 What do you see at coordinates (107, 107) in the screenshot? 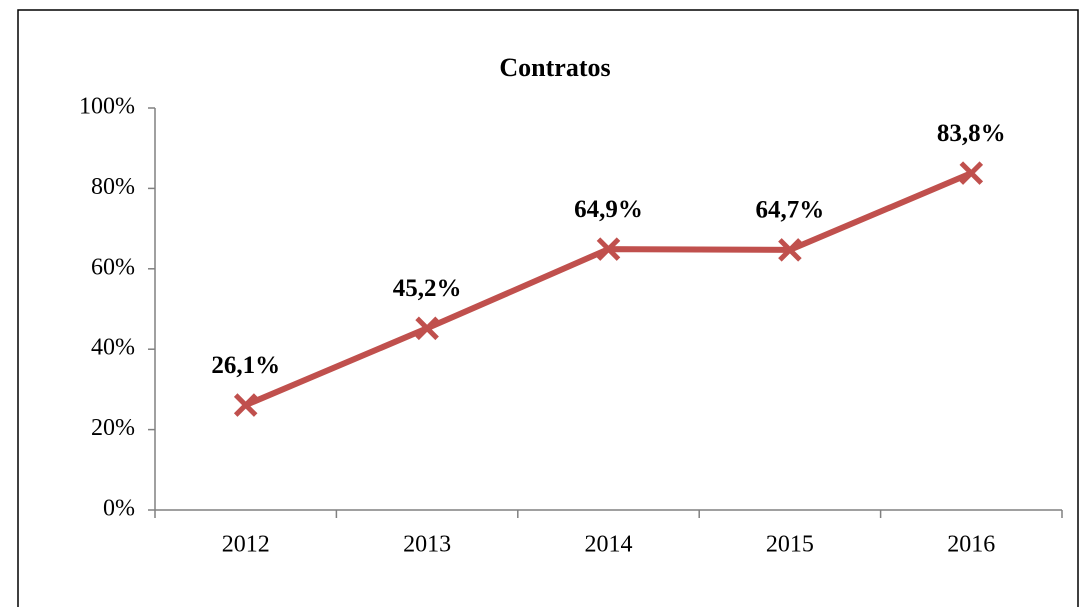
I see `y-tick-label: 100%` at bounding box center [107, 107].